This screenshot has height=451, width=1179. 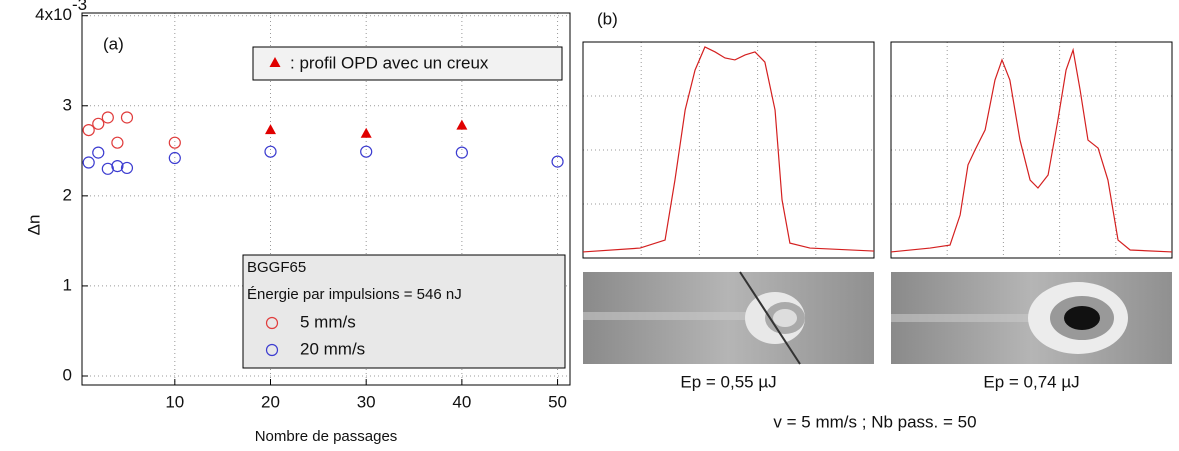 What do you see at coordinates (1031, 381) in the screenshot?
I see `image-caption: Ep = 0,74 µJ` at bounding box center [1031, 381].